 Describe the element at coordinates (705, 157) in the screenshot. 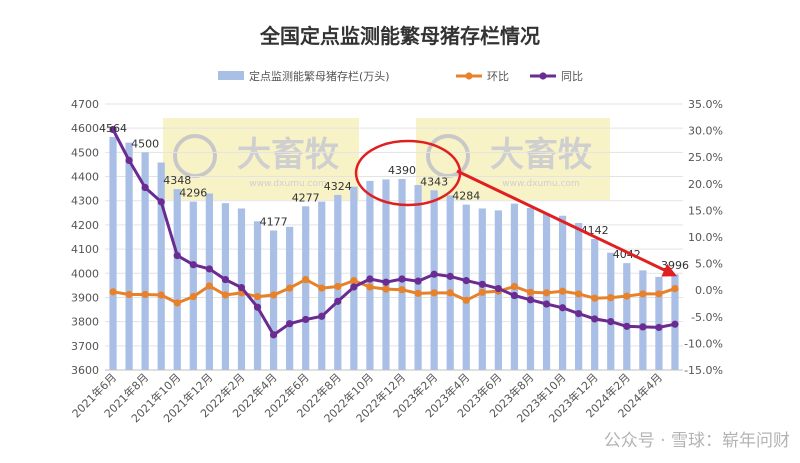

I see `y-right-tick-label: 25.0%` at that location.